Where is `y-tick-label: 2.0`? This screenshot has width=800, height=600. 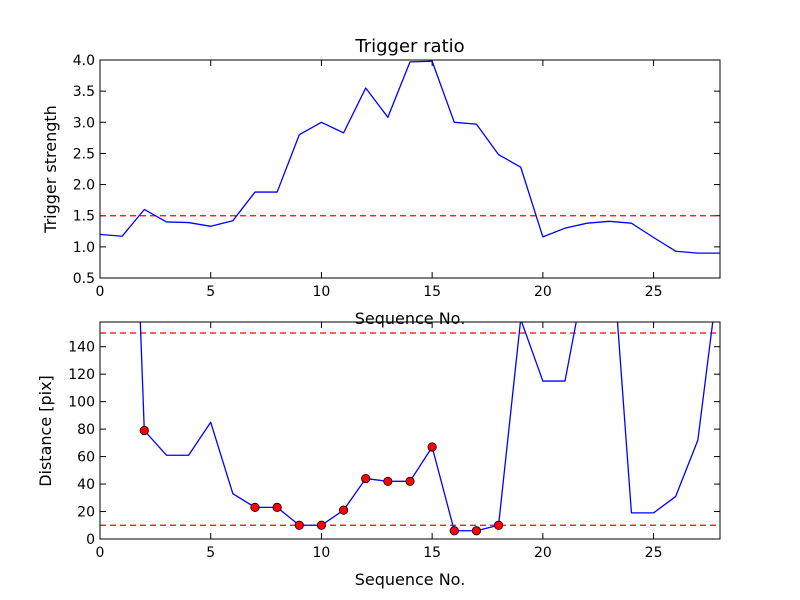
y-tick-label: 2.0 is located at coordinates (84, 186).